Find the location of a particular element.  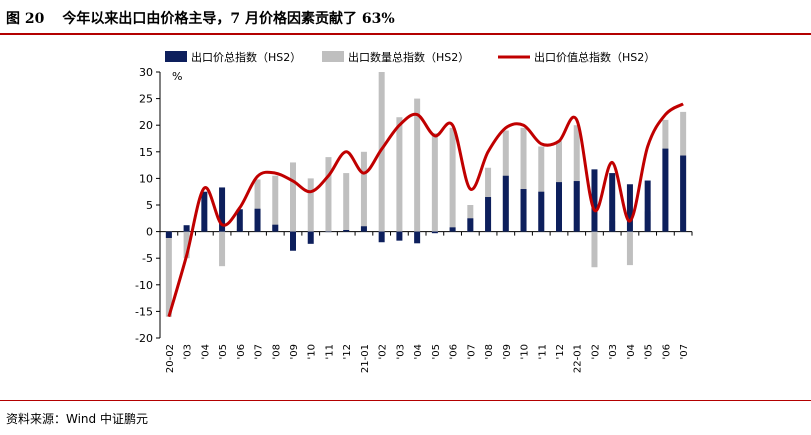

legend-label: 出口数量总指数（HS2） is located at coordinates (408, 57).